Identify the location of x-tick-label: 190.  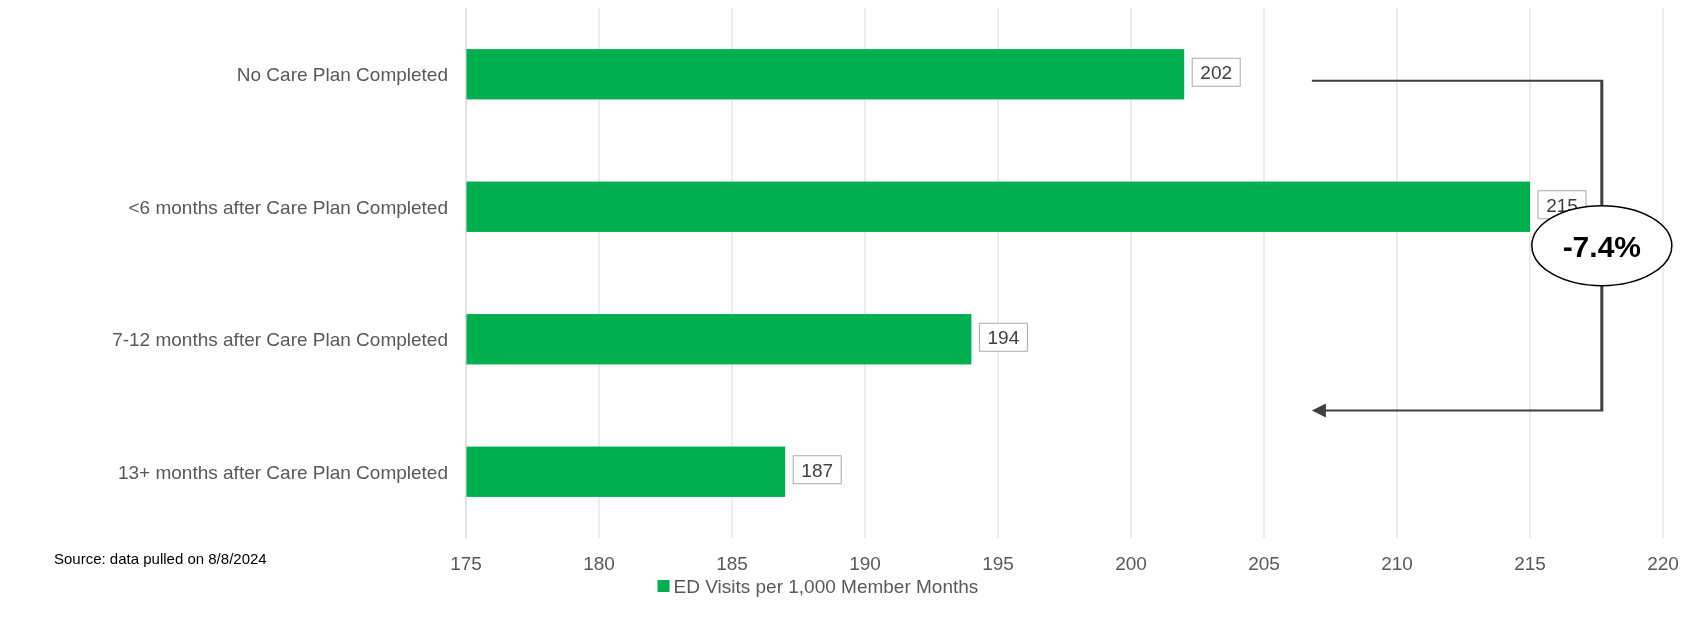
(865, 563).